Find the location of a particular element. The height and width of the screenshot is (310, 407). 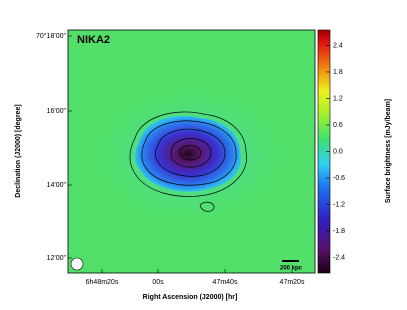

colorbar-tick-label: -1.2 is located at coordinates (339, 204).